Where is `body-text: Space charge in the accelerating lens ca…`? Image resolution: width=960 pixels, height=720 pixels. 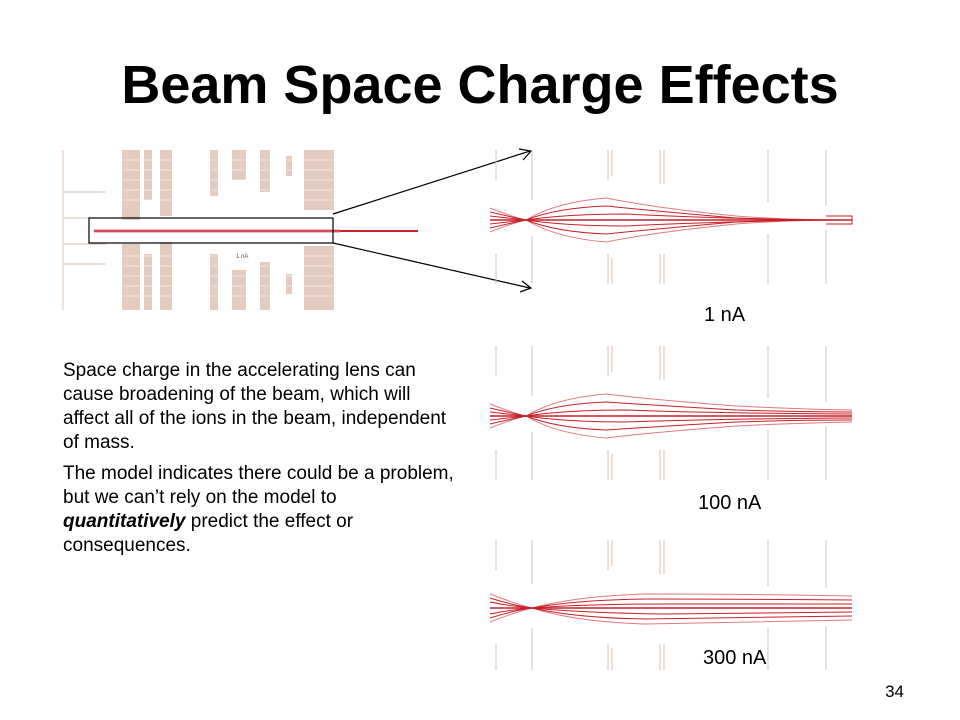
body-text: Space charge in the accelerating lens ca… is located at coordinates (259, 462).